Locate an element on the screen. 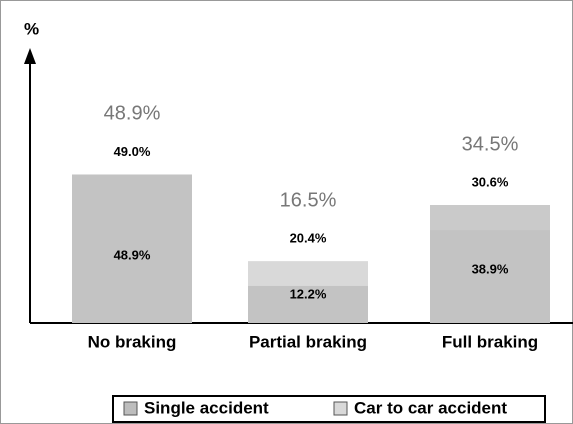 The height and width of the screenshot is (424, 573). legend-label: Single accident is located at coordinates (206, 407).